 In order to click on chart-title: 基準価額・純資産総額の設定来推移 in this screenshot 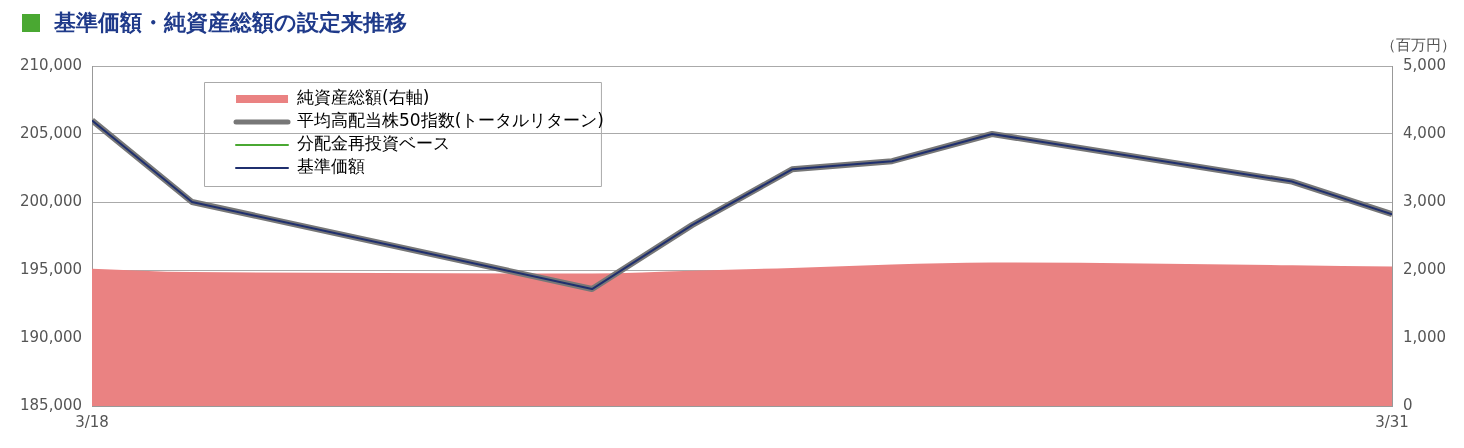, I will do `click(230, 23)`.